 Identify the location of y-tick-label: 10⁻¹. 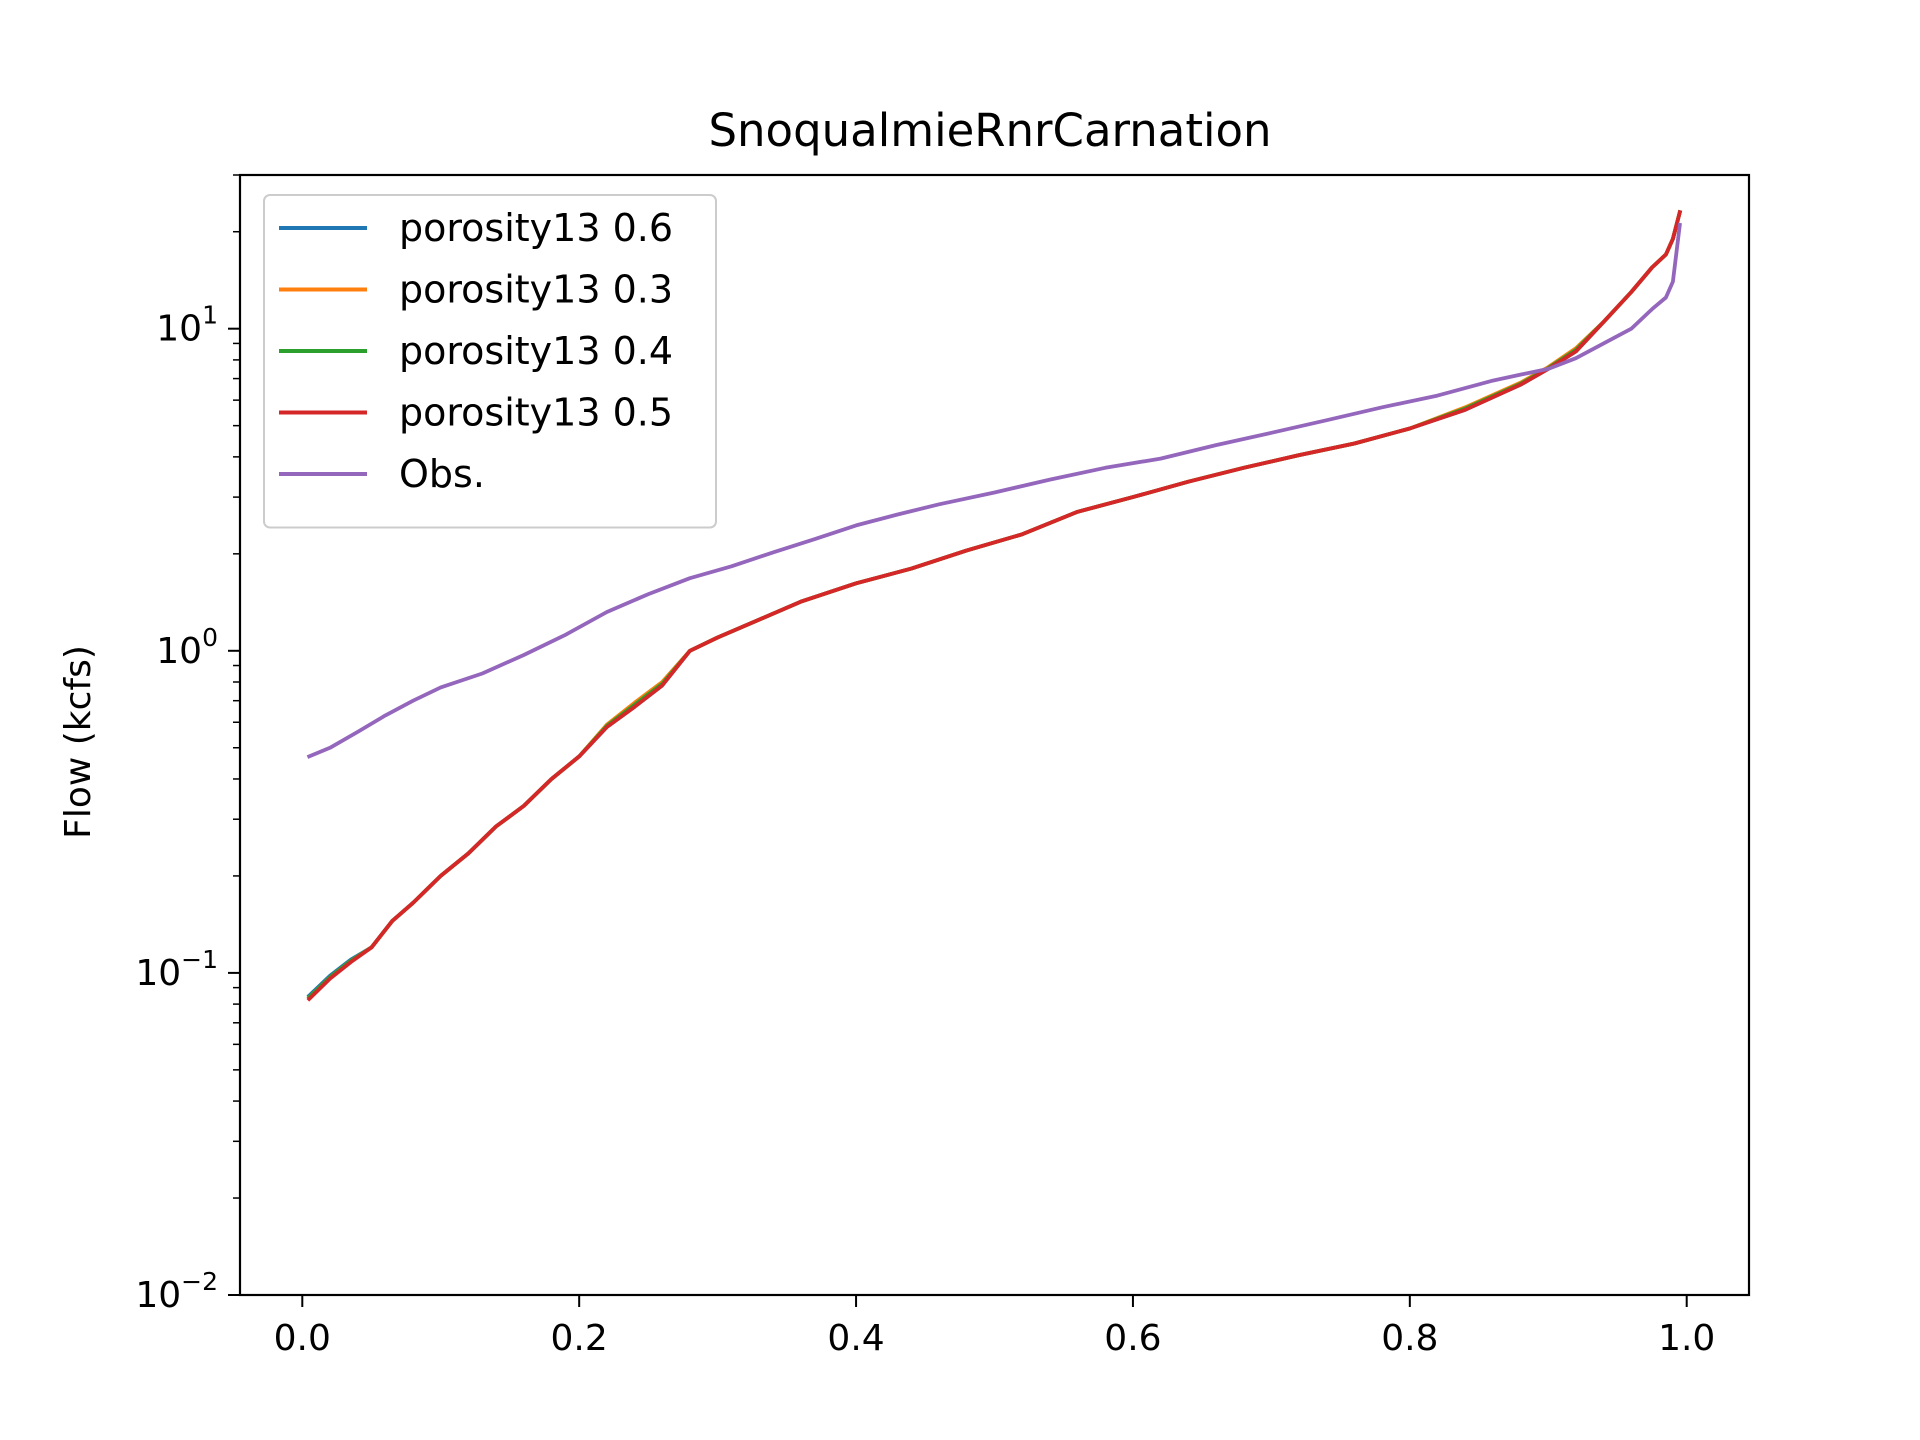
(176, 969).